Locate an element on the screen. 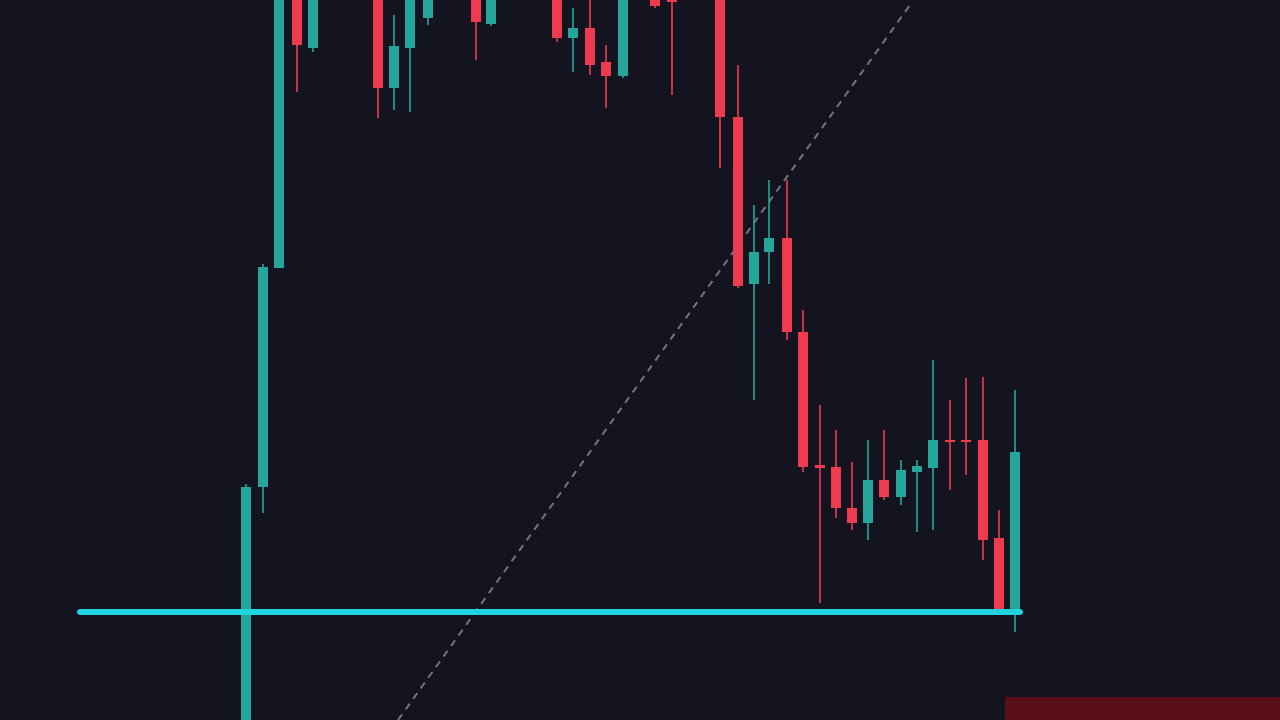 The image size is (1280, 720). red-panel is located at coordinates (1142, 708).